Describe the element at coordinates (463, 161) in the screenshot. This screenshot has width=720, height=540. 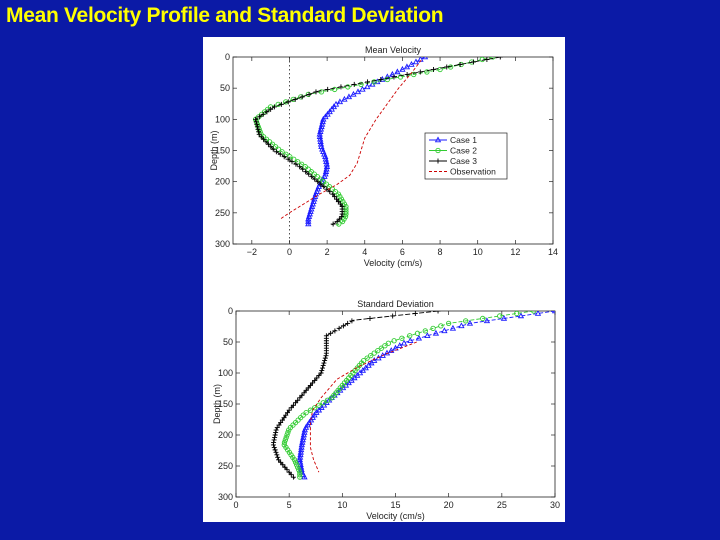
I see `legend-label: Case 3` at that location.